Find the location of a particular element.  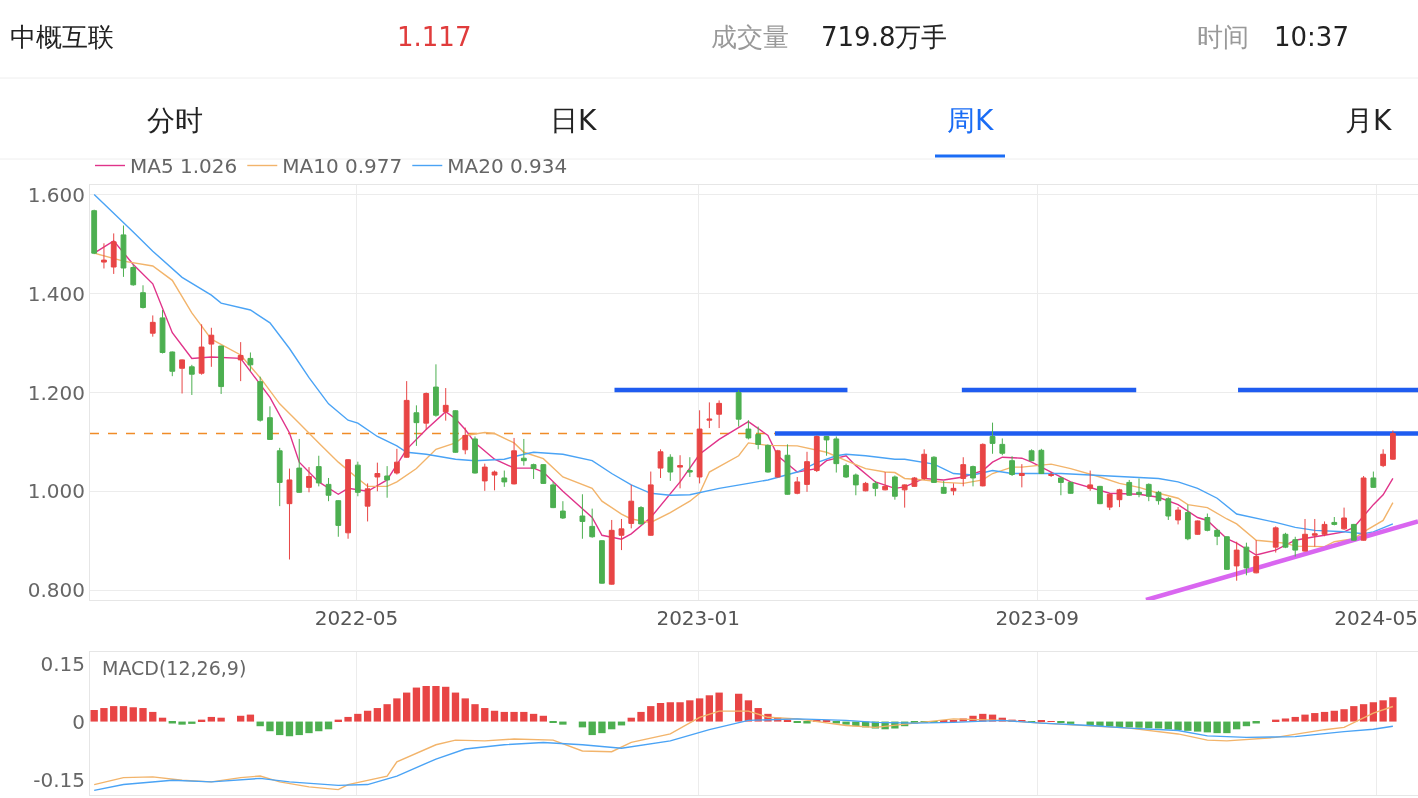

legend-label: MA20 0.934 is located at coordinates (507, 166).